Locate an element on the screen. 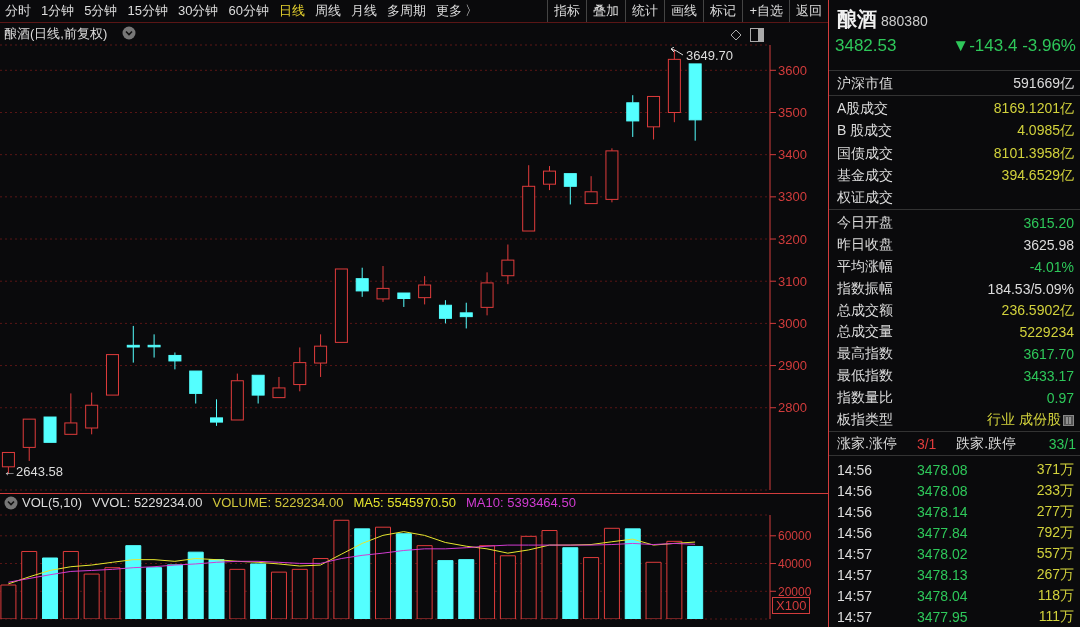 This screenshot has width=1080, height=627. y-tick-label: 3300 is located at coordinates (792, 197).